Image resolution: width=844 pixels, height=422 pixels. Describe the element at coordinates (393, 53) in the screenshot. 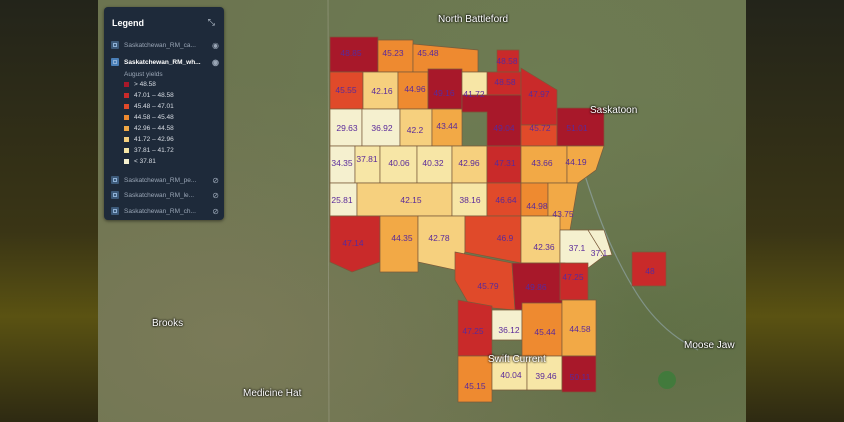

I see `rm-region-label: 45.23` at that location.